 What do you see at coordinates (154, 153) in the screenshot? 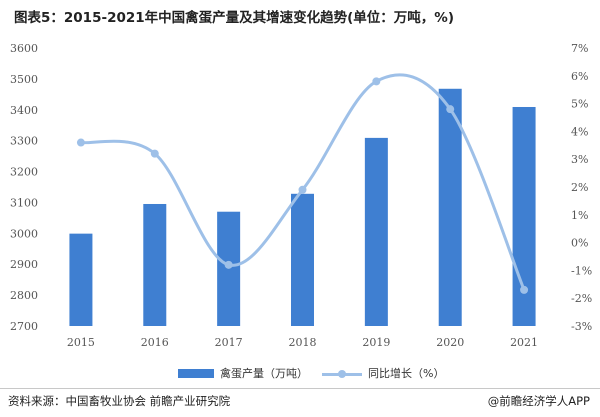
I see `growth-point-2016` at bounding box center [154, 153].